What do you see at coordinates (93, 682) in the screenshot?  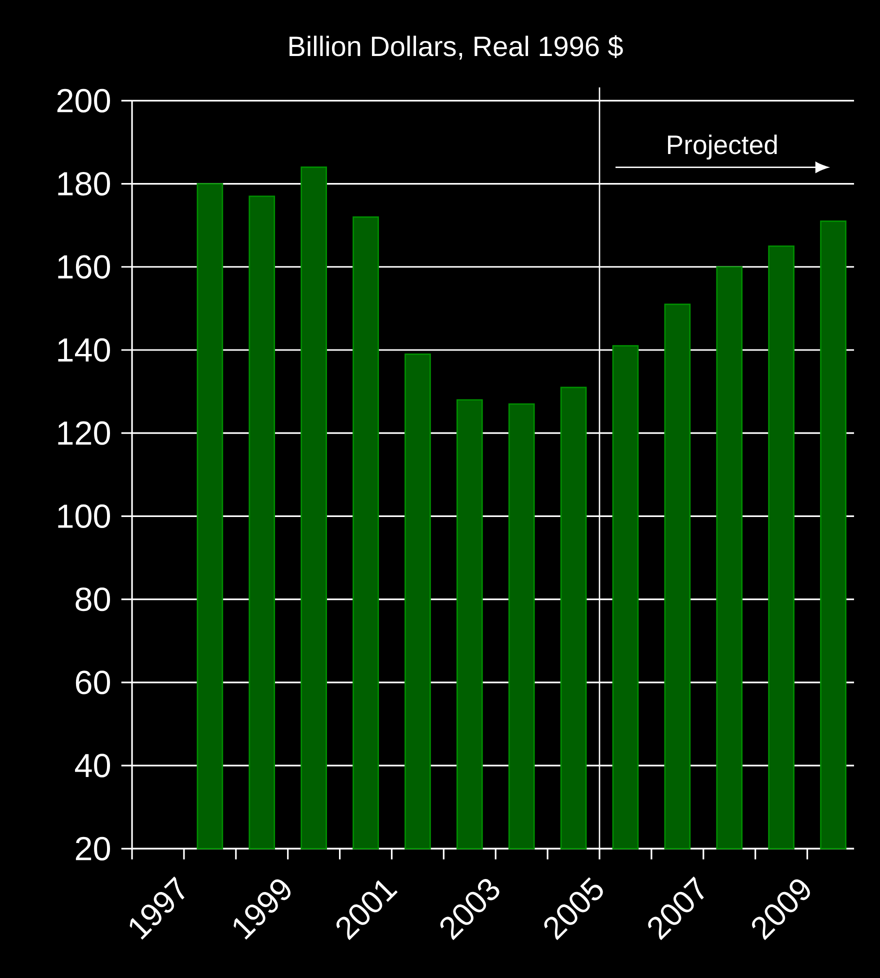 I see `y-tick-label: 60` at bounding box center [93, 682].